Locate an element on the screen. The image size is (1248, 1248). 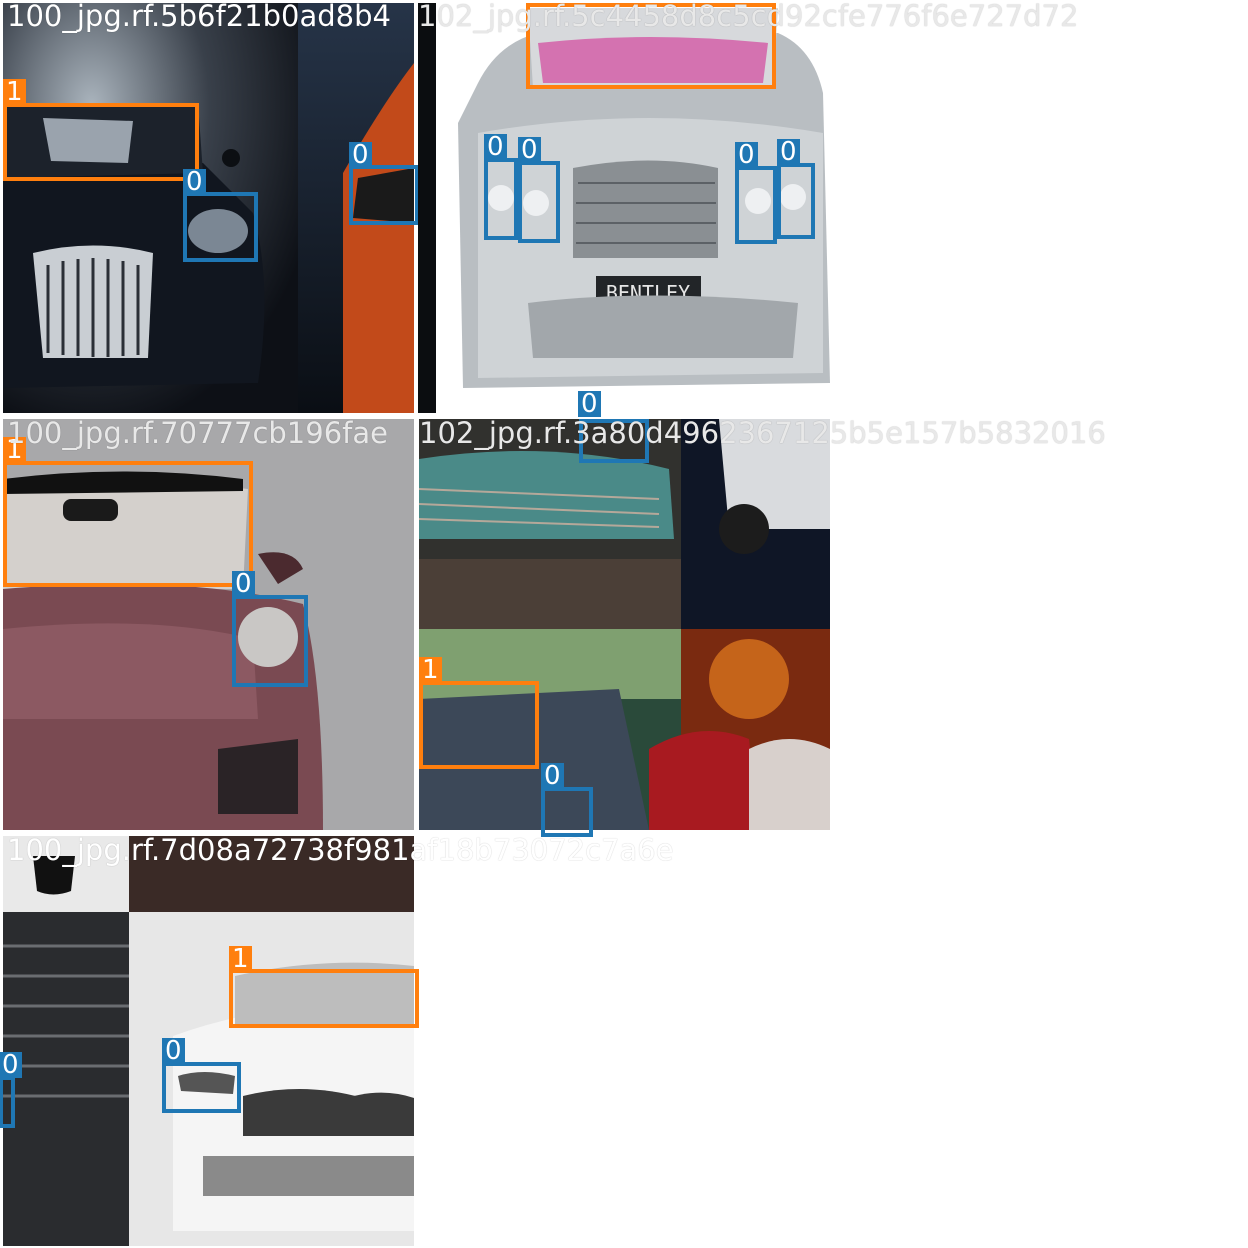
mosaic-tile-1: 1 0 0 100_jpg.rf.5b6f21b0ad8b4 is located at coordinates (211, 206).